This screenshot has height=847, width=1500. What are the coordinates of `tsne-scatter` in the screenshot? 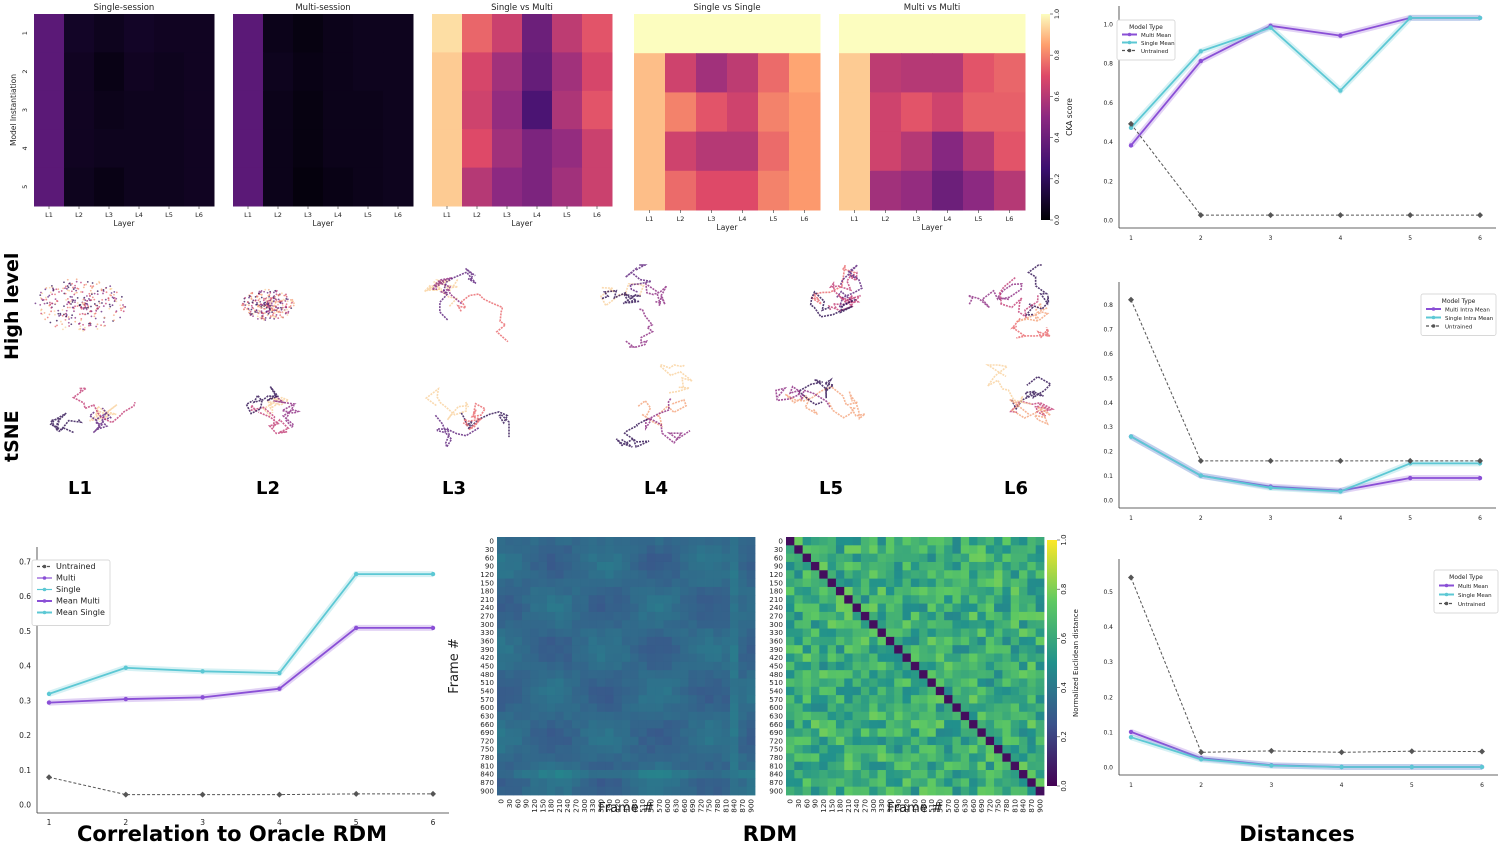 It's located at (467, 418).